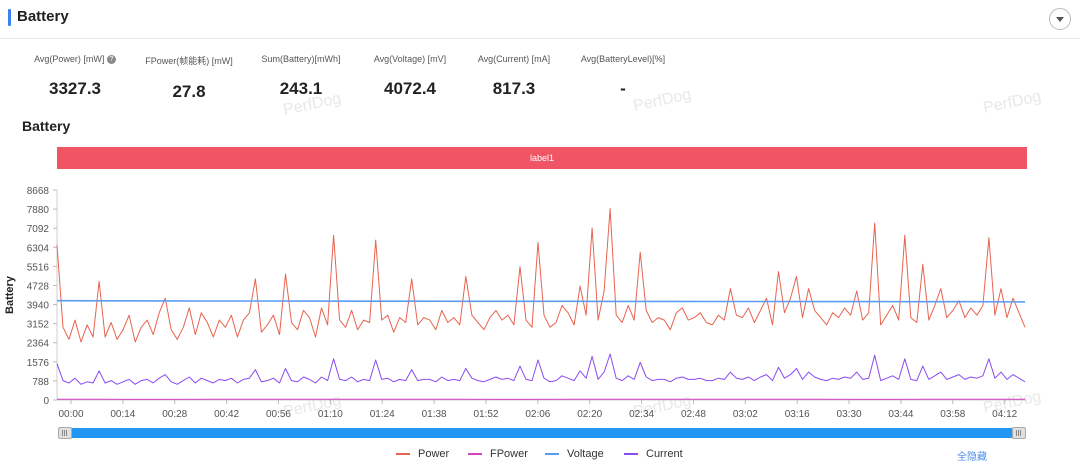 Image resolution: width=1080 pixels, height=466 pixels. I want to click on y-tick-label: 8668, so click(38, 191).